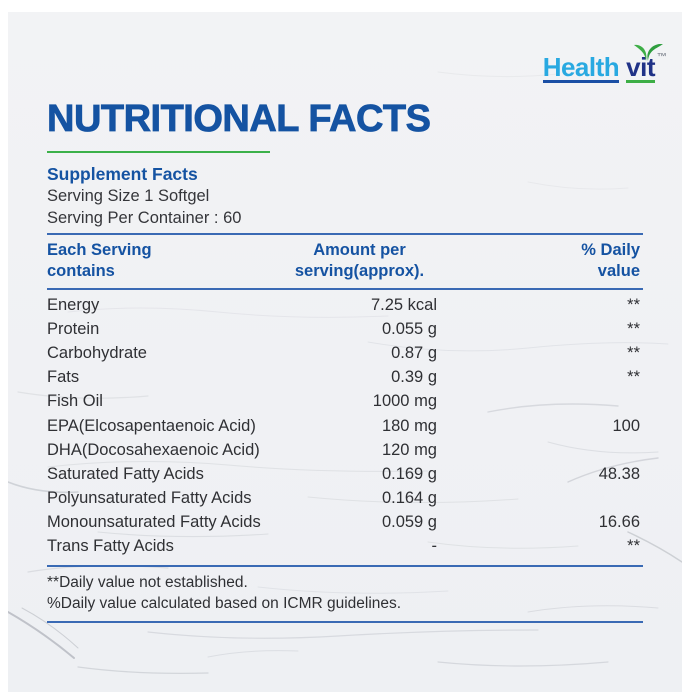 The height and width of the screenshot is (700, 690). What do you see at coordinates (409, 425) in the screenshot?
I see `nutrient-amount: 180 mg` at bounding box center [409, 425].